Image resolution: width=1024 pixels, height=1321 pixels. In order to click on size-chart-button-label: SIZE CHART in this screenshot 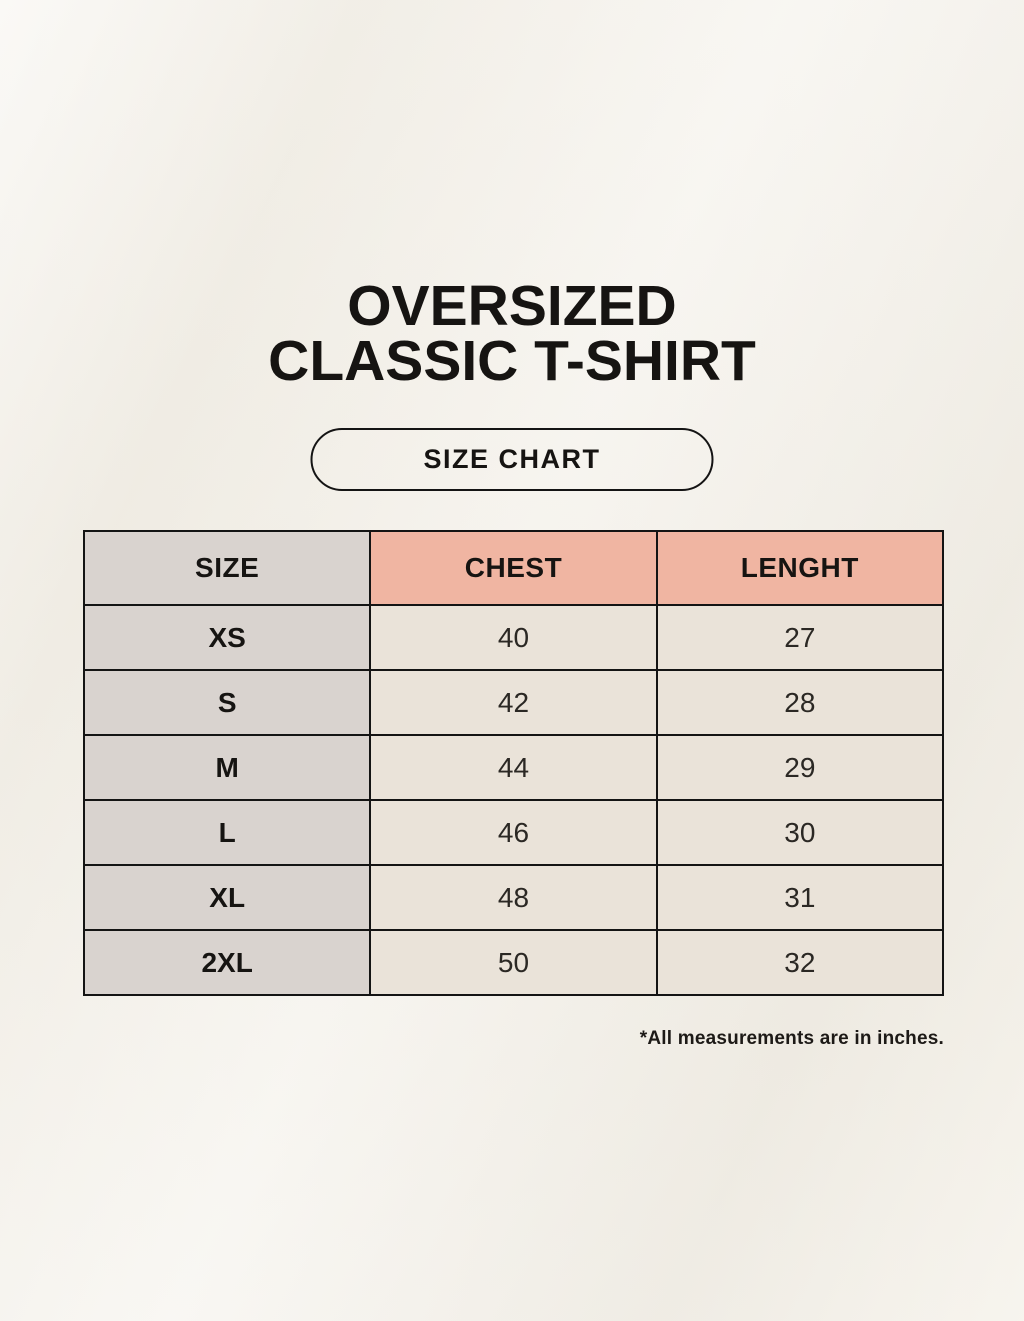, I will do `click(512, 459)`.